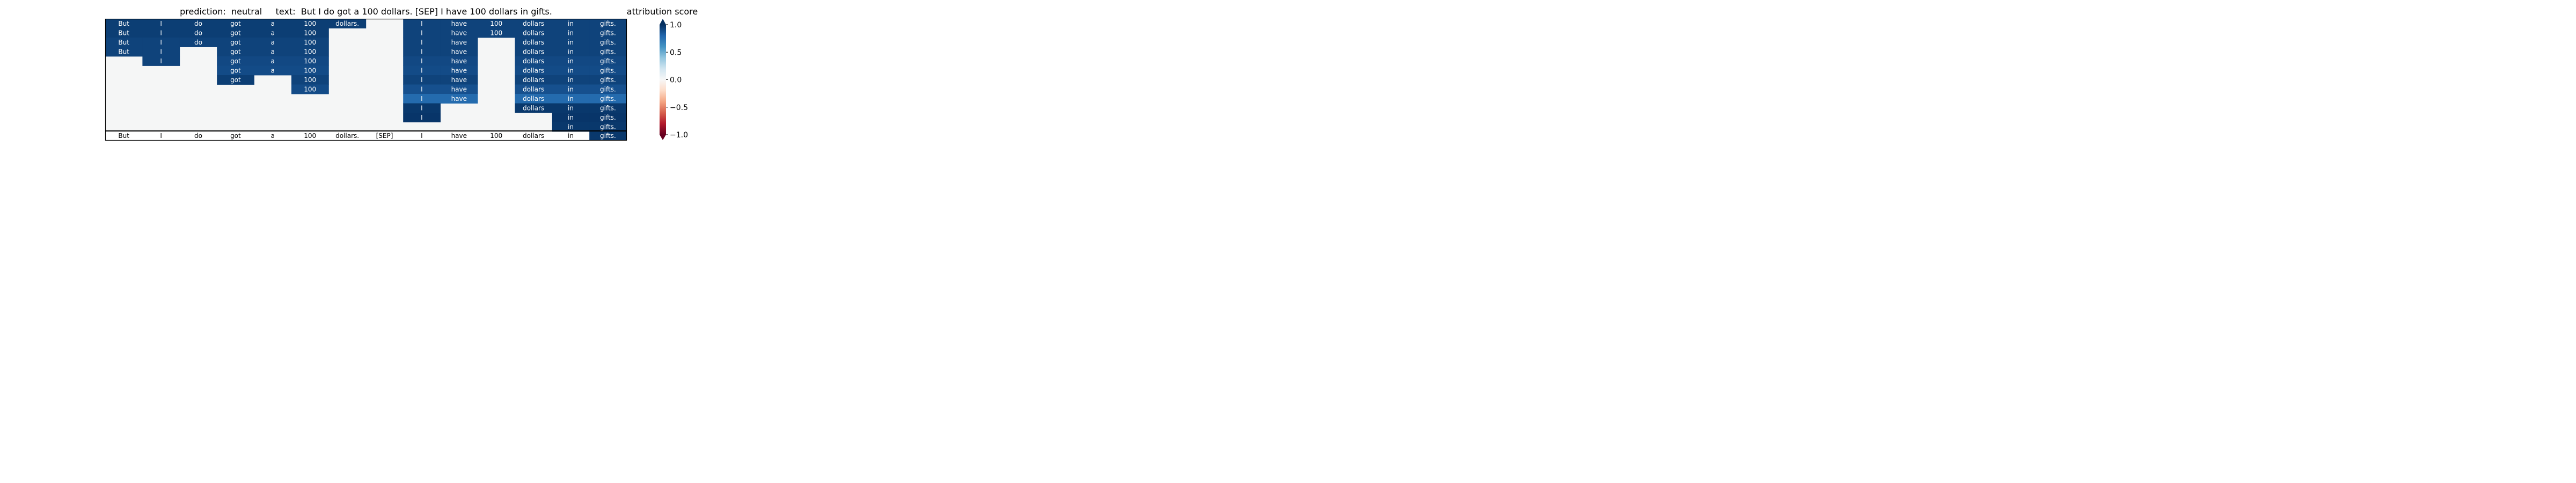  Describe the element at coordinates (662, 11) in the screenshot. I see `colorbar-label: attribution score` at that location.